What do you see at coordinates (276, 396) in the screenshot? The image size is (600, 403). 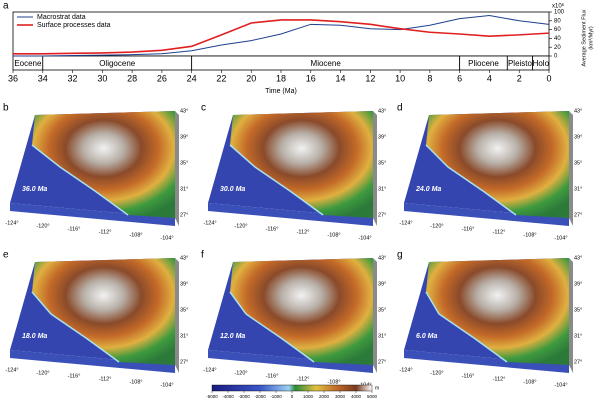 I see `colorbar-label: -1000` at bounding box center [276, 396].